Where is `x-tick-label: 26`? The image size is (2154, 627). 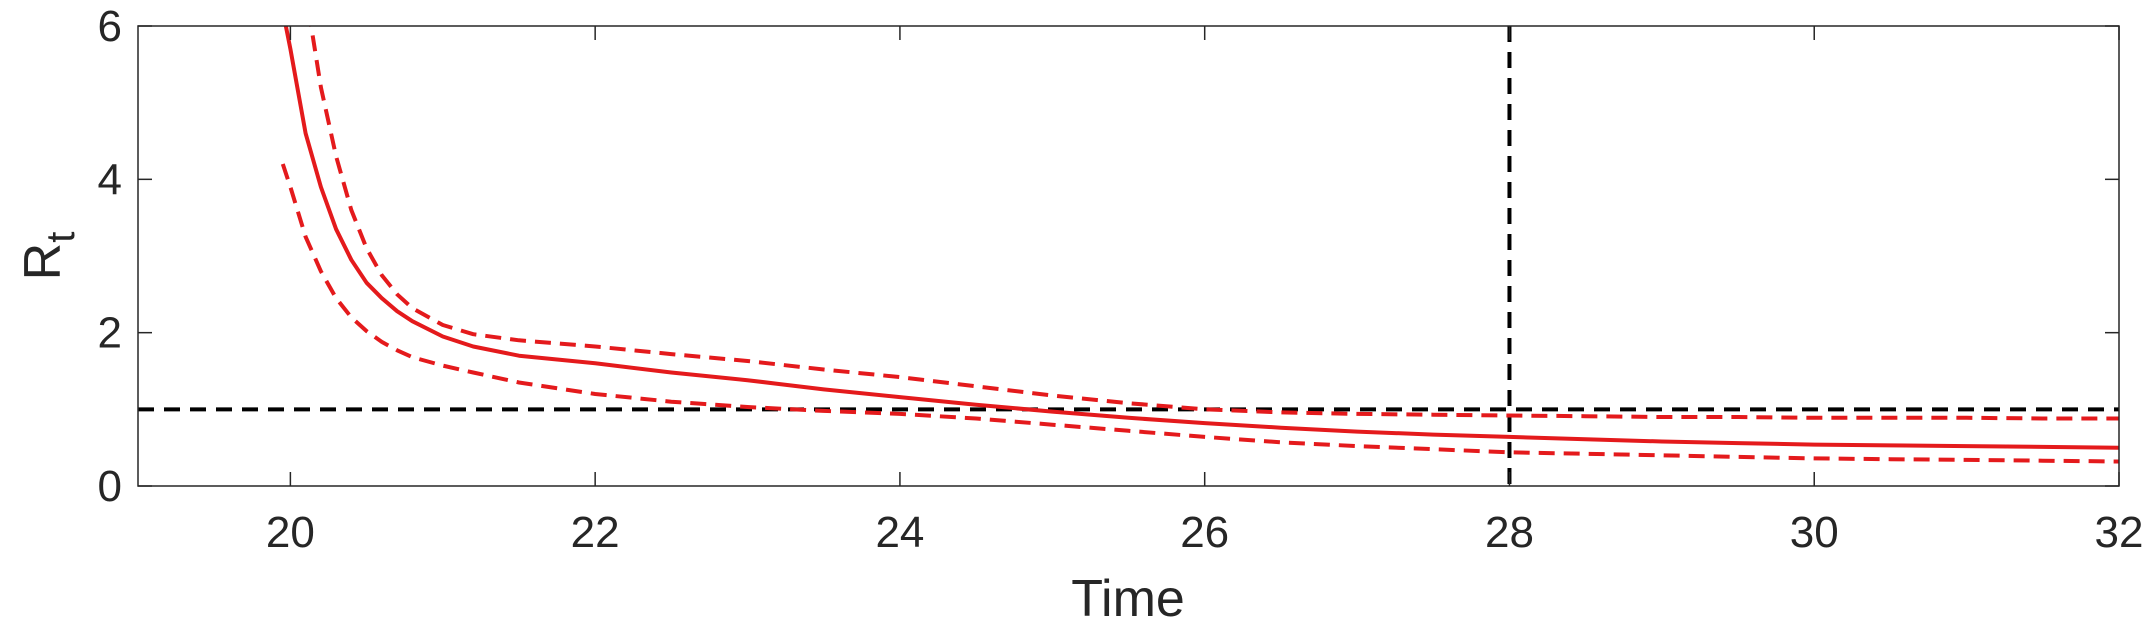
x-tick-label: 26 is located at coordinates (1204, 532).